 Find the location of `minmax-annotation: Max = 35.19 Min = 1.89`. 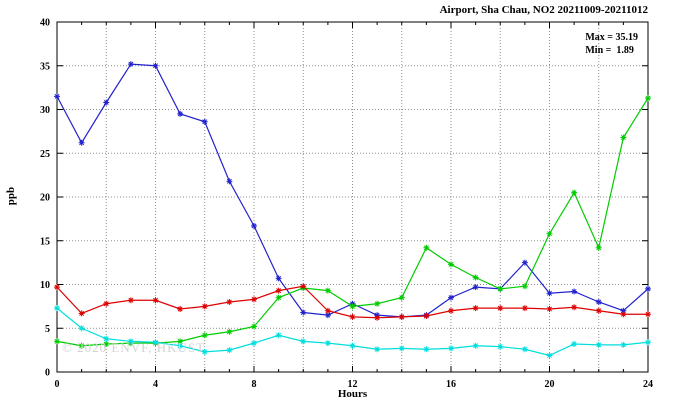

minmax-annotation: Max = 35.19 Min = 1.89 is located at coordinates (611, 44).